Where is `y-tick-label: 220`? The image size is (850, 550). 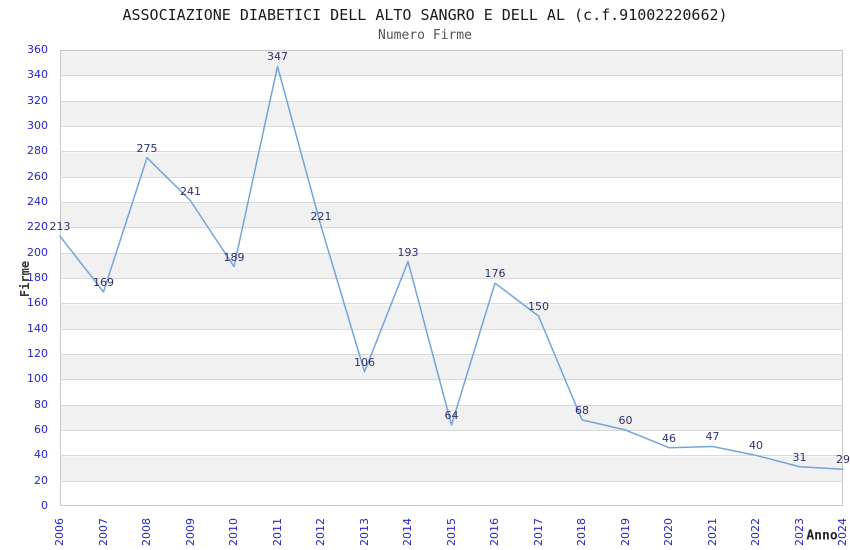
y-tick-label: 220 is located at coordinates (37, 227).